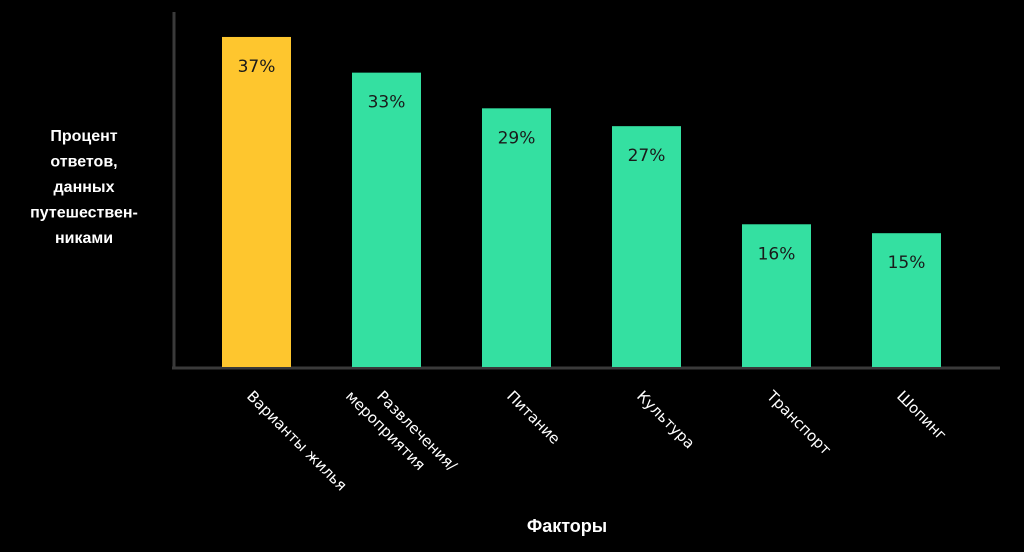 This screenshot has width=1024, height=552. I want to click on y-axis-label-line: путешествен-, so click(84, 213).